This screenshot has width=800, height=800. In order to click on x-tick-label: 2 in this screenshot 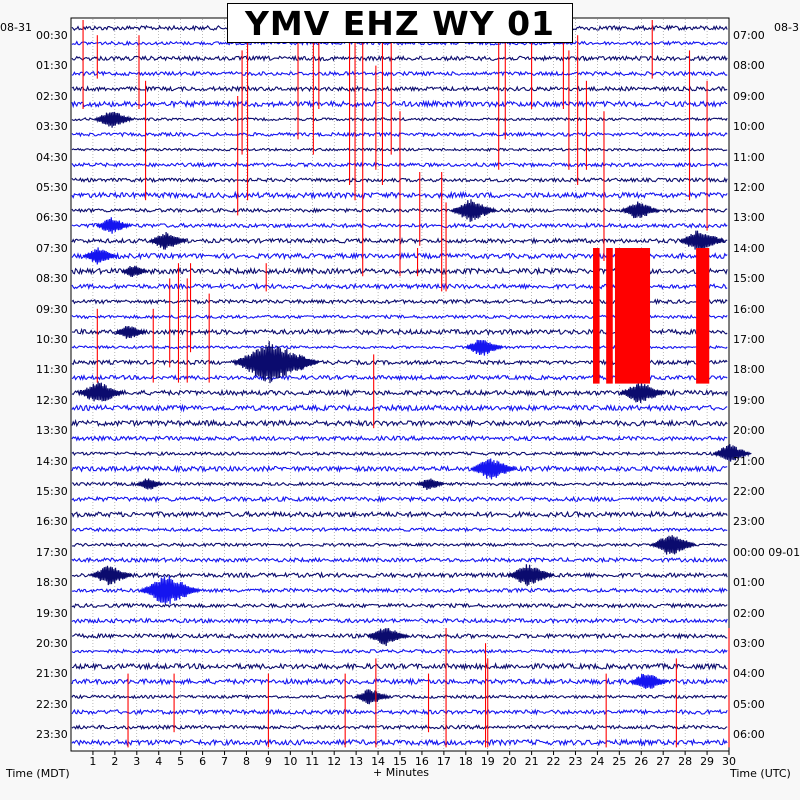, I will do `click(114, 761)`.